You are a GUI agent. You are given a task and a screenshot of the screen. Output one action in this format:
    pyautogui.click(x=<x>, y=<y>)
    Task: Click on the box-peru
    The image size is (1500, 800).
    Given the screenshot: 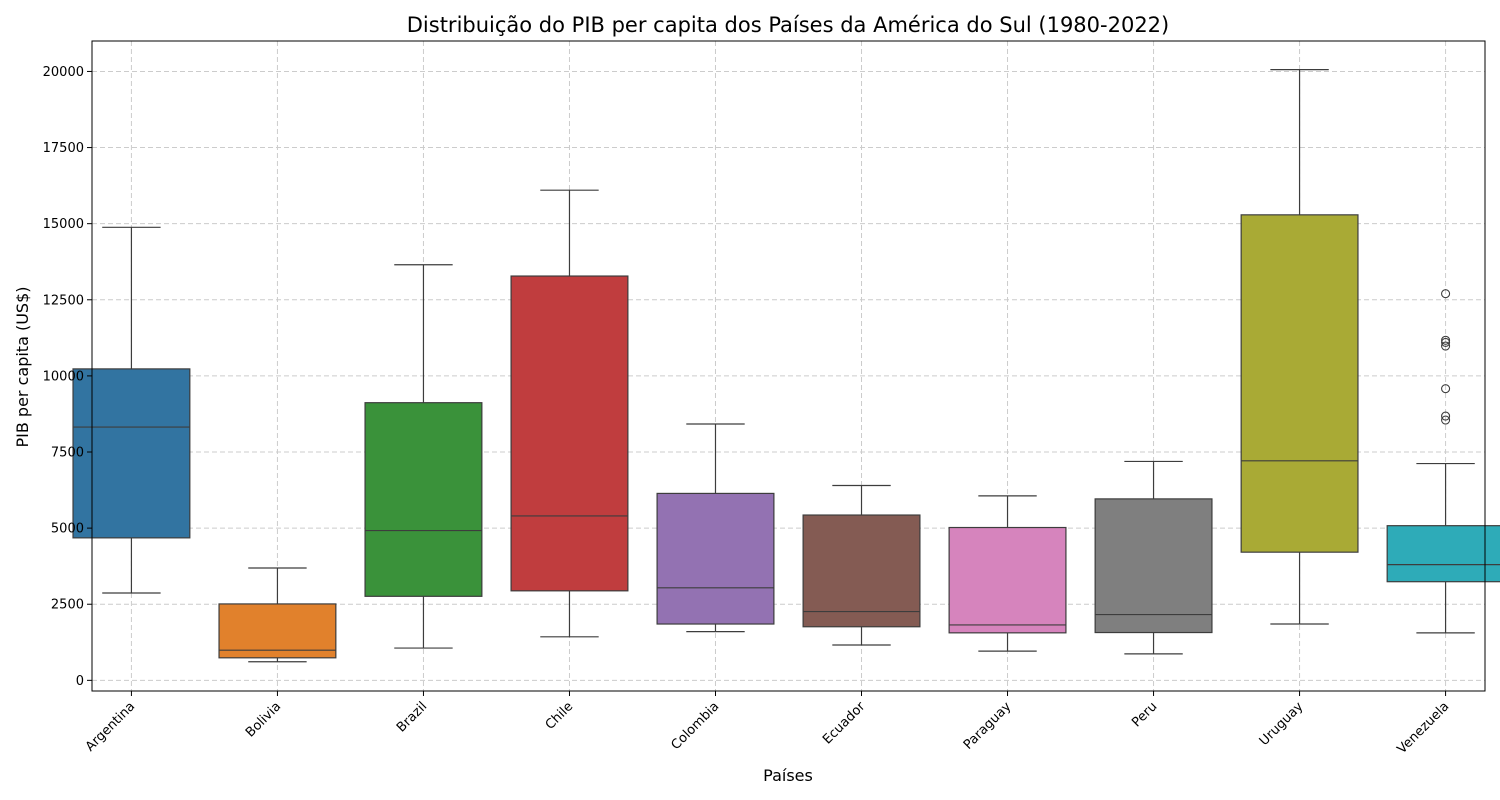 What is the action you would take?
    pyautogui.click(x=1153, y=557)
    